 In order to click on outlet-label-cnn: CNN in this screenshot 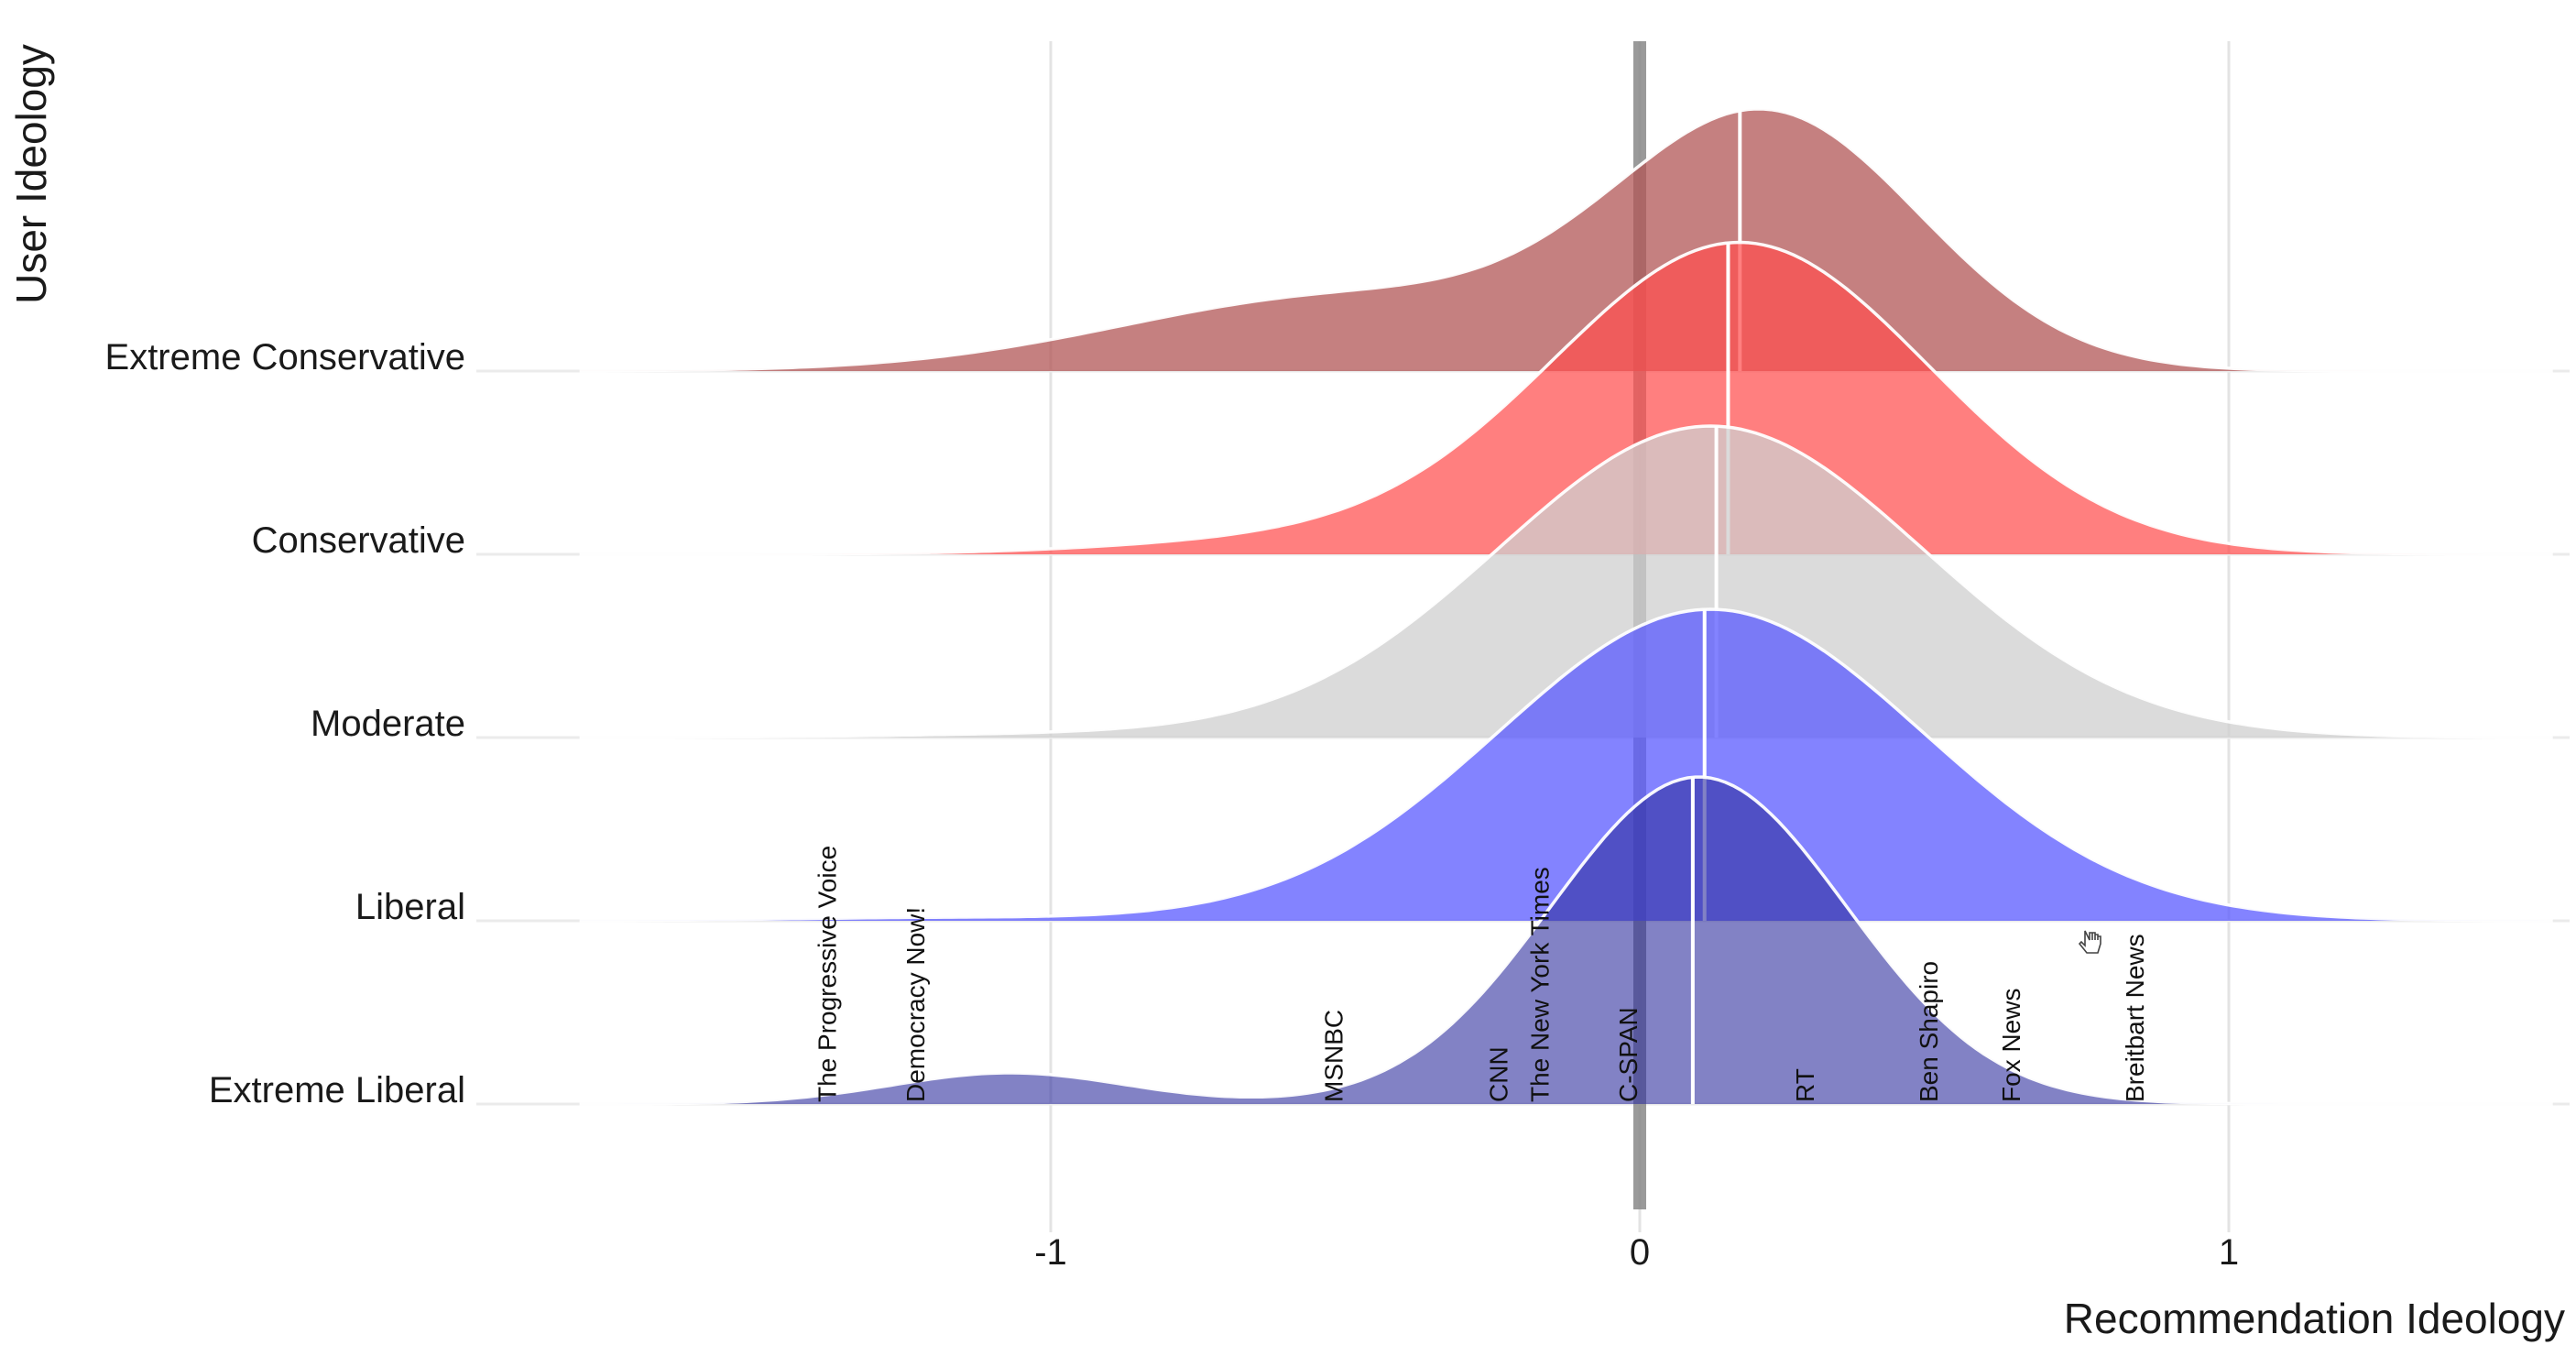, I will do `click(1499, 1074)`.